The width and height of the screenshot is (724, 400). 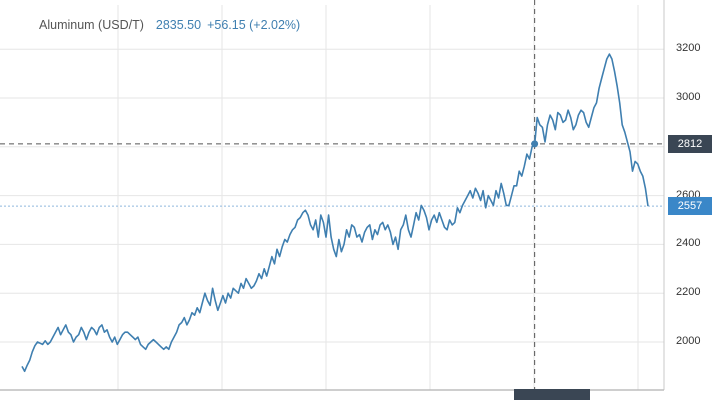 I want to click on legend-change: +56.15 (+2.02%), so click(x=254, y=25).